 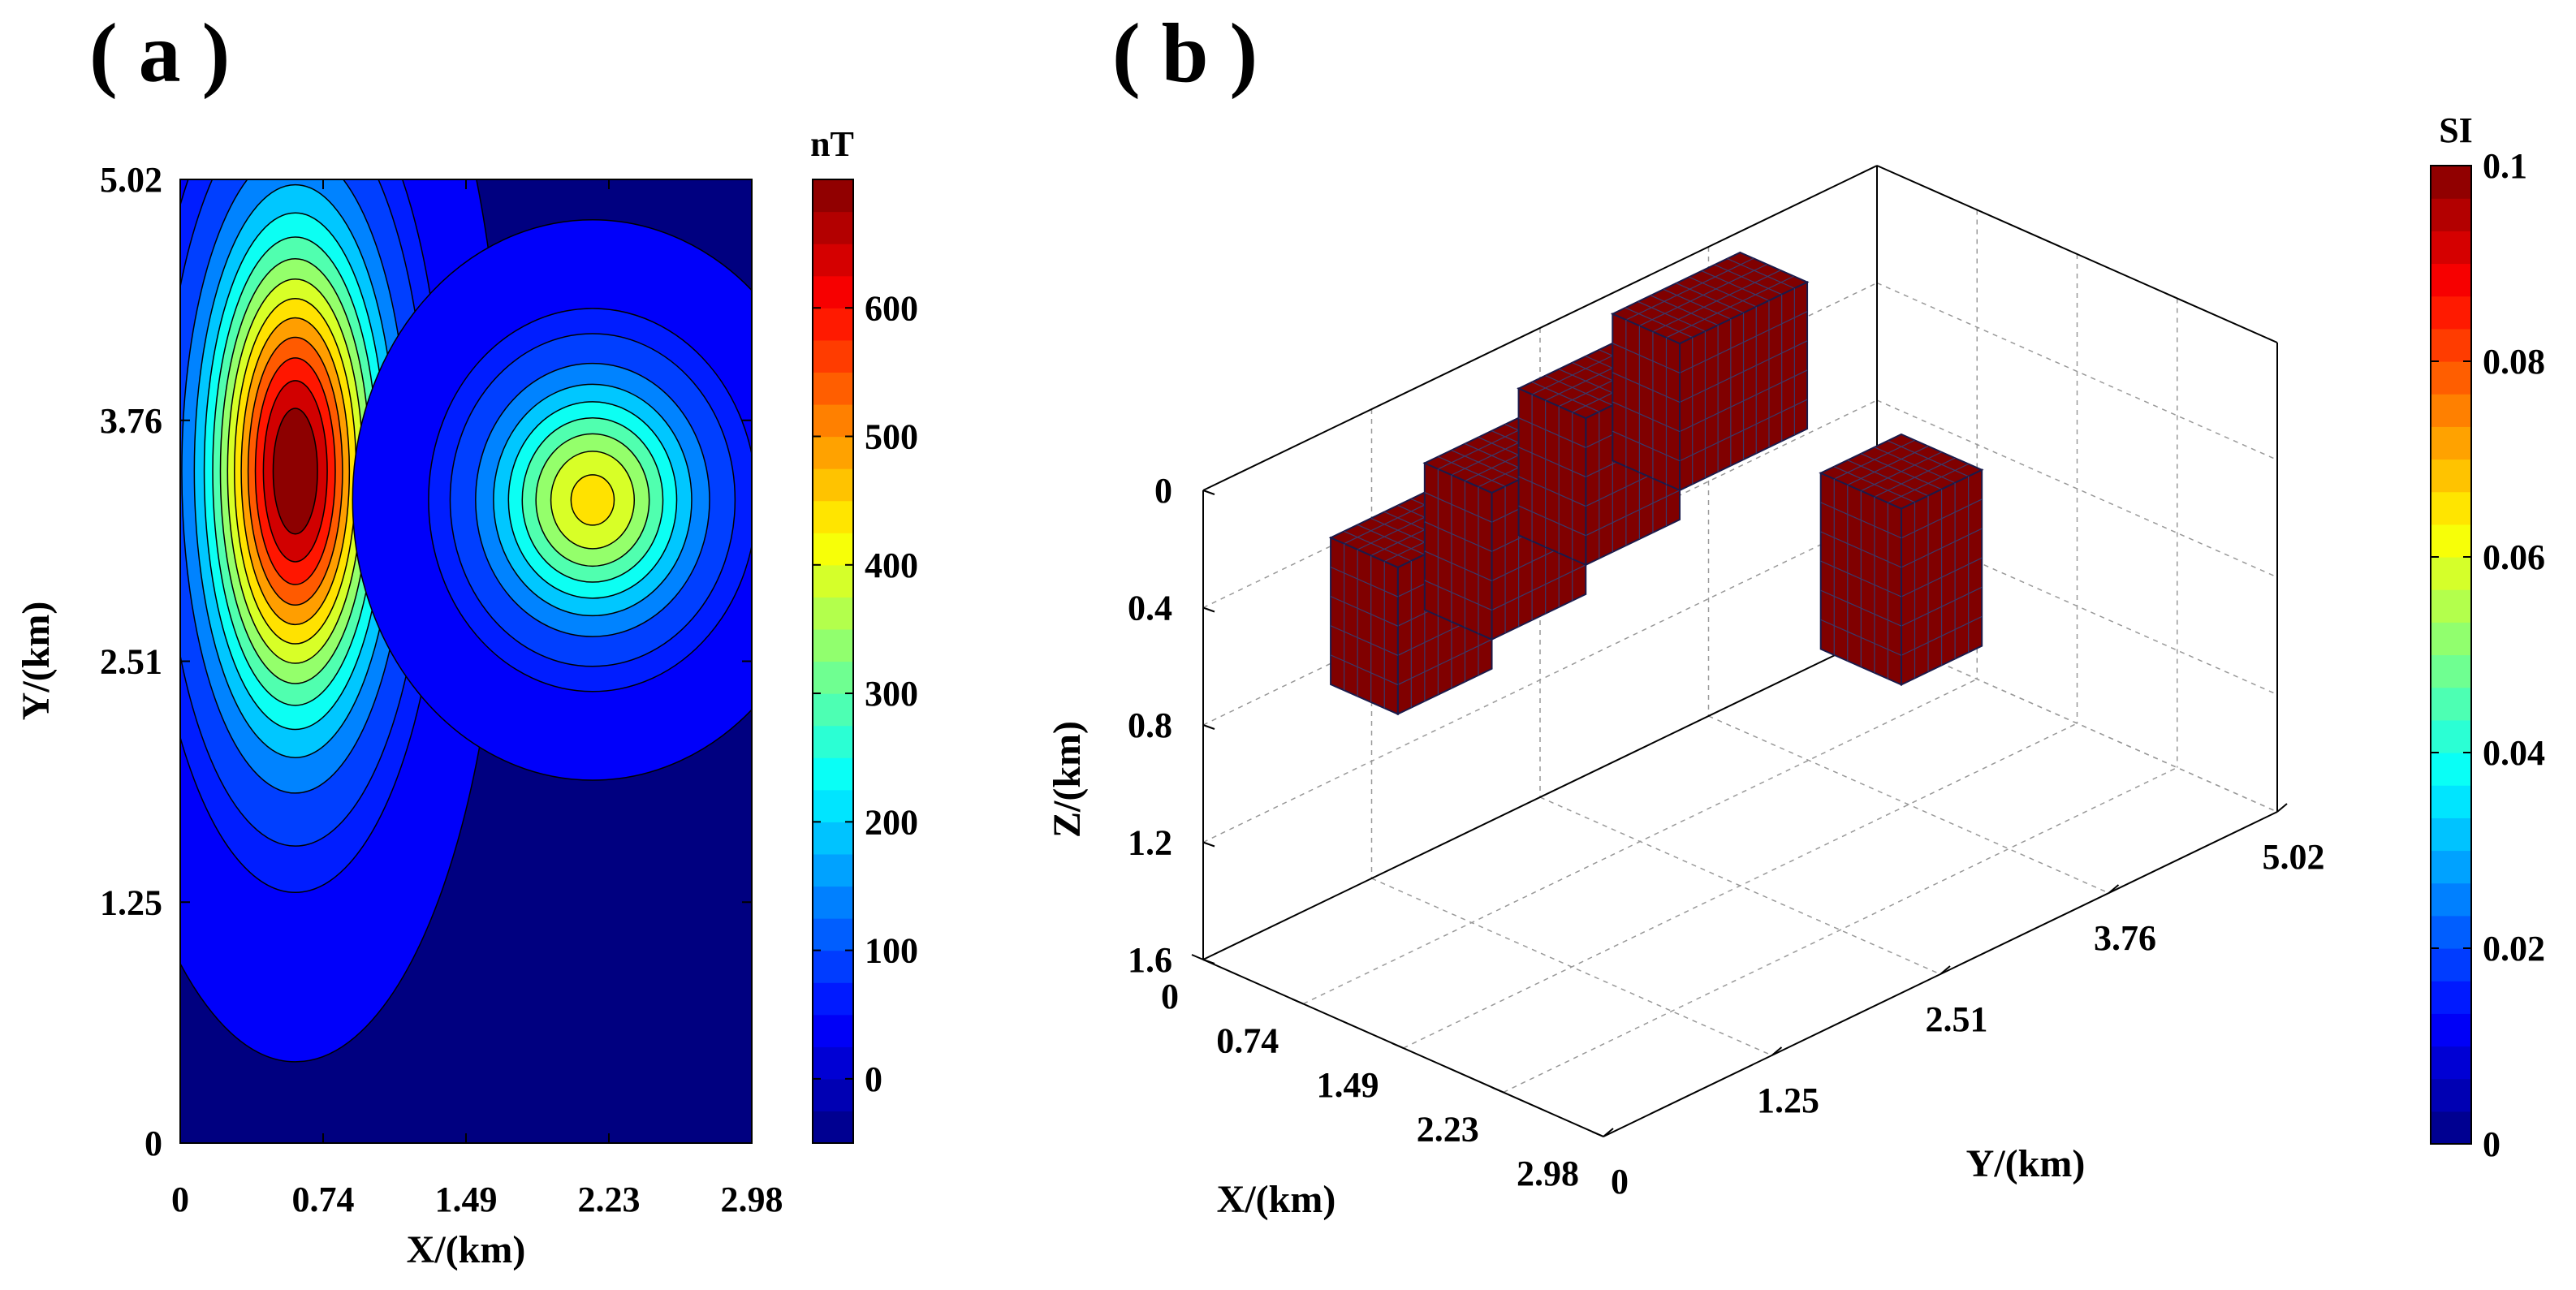 I want to click on colorbar-si-tick-label: 0.1, so click(x=2505, y=166).